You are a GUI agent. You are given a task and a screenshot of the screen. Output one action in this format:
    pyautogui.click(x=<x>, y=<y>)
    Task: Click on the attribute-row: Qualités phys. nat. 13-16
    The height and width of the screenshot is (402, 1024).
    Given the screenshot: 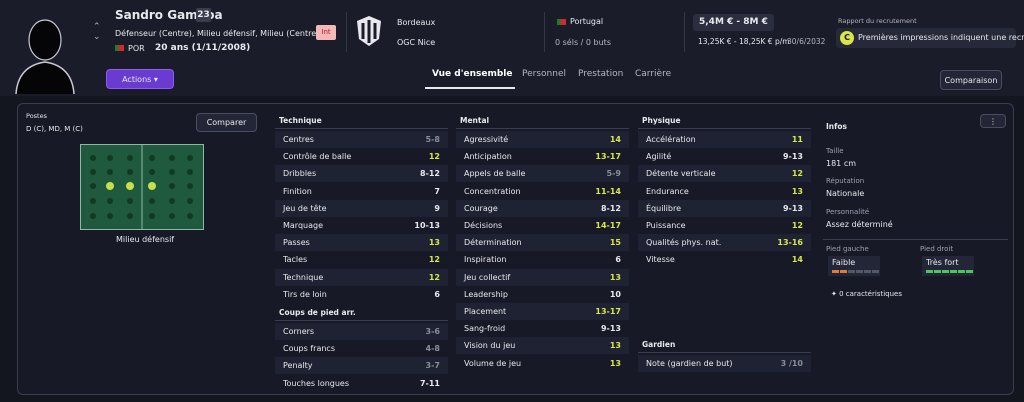 What is the action you would take?
    pyautogui.click(x=724, y=243)
    